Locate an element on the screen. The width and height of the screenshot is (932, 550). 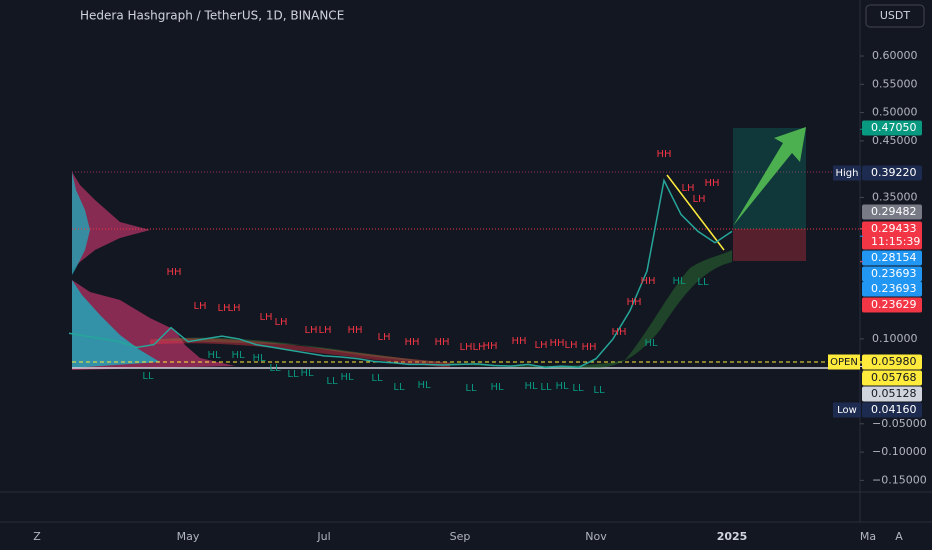
price-tag-box is located at coordinates (847, 410).